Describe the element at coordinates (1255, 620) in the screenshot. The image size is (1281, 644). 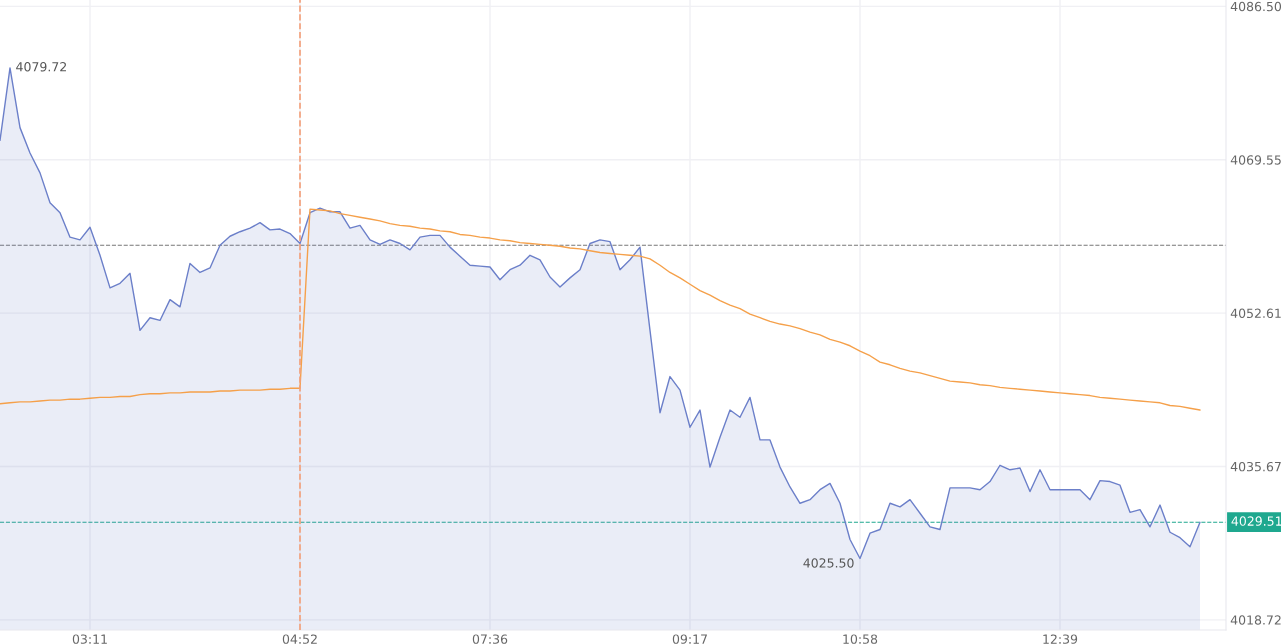
I see `y-tick-label: 4018.72` at that location.